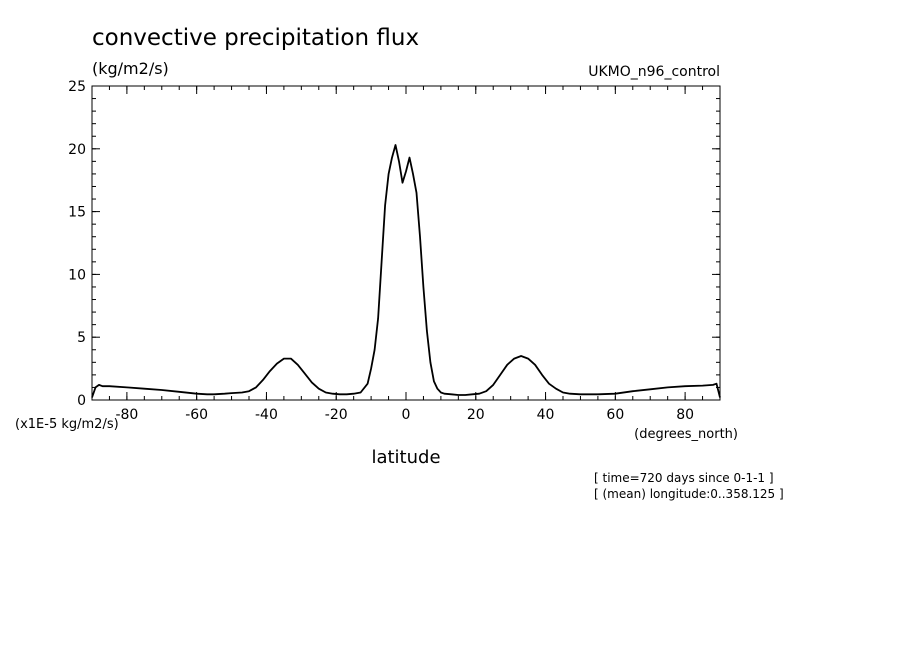 Image resolution: width=904 pixels, height=654 pixels. I want to click on x-tick-label: -40, so click(266, 415).